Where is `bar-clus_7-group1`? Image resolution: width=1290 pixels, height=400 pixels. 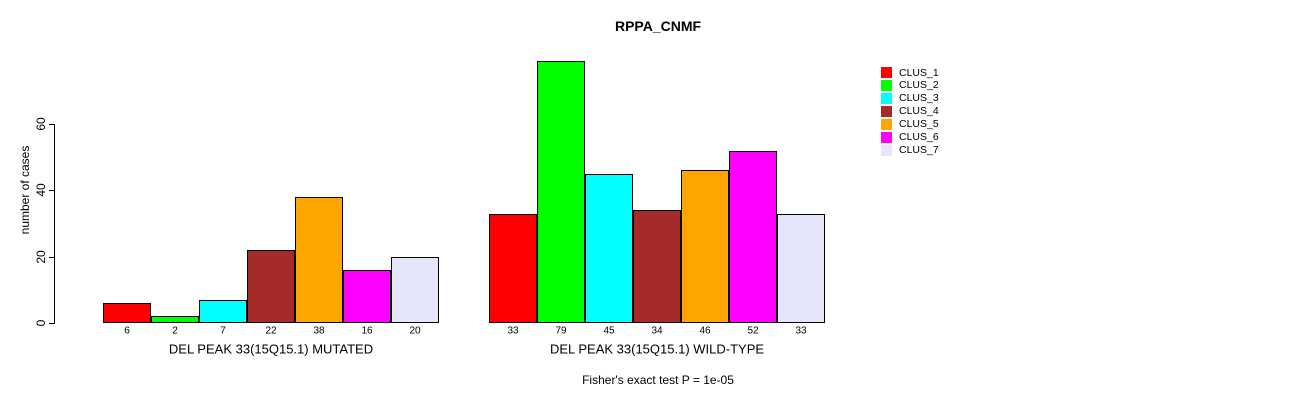
bar-clus_7-group1 is located at coordinates (415, 289).